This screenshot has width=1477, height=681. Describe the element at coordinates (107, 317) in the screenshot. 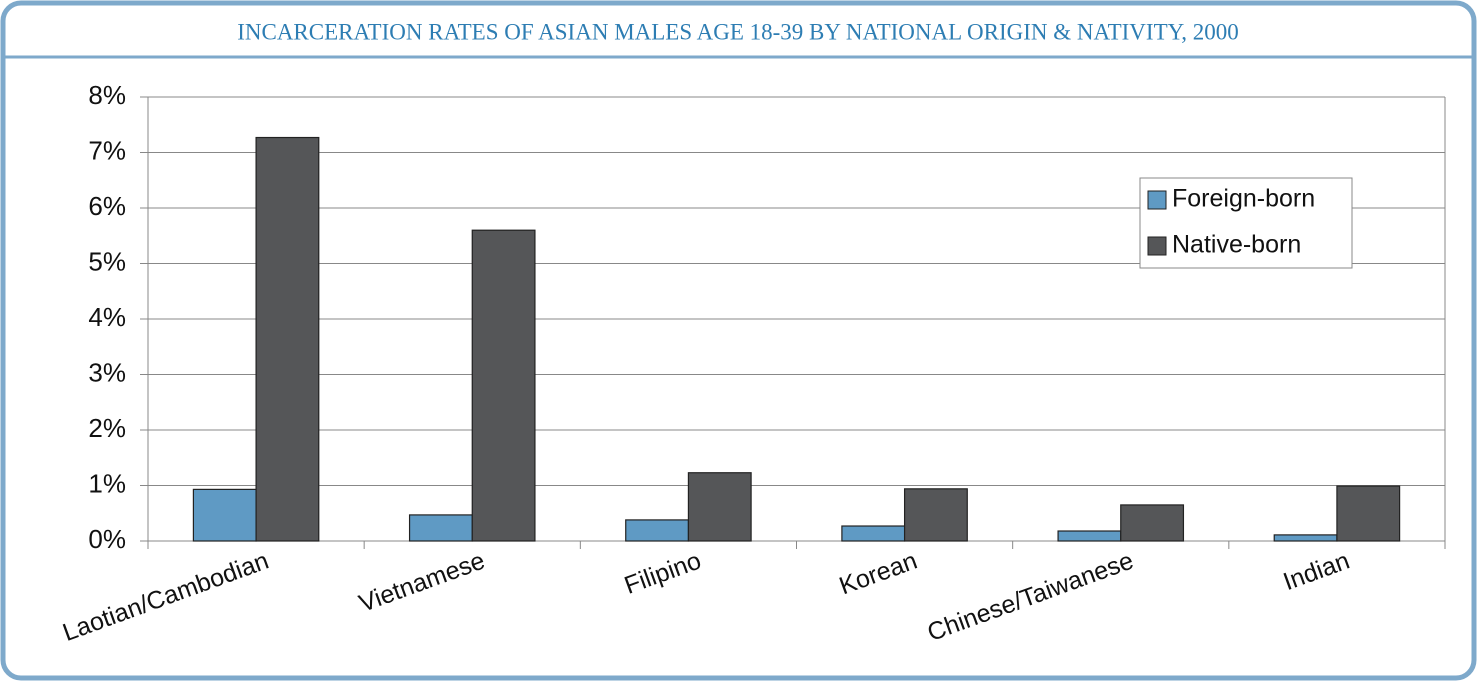

I see `y-tick-label: 4%` at that location.